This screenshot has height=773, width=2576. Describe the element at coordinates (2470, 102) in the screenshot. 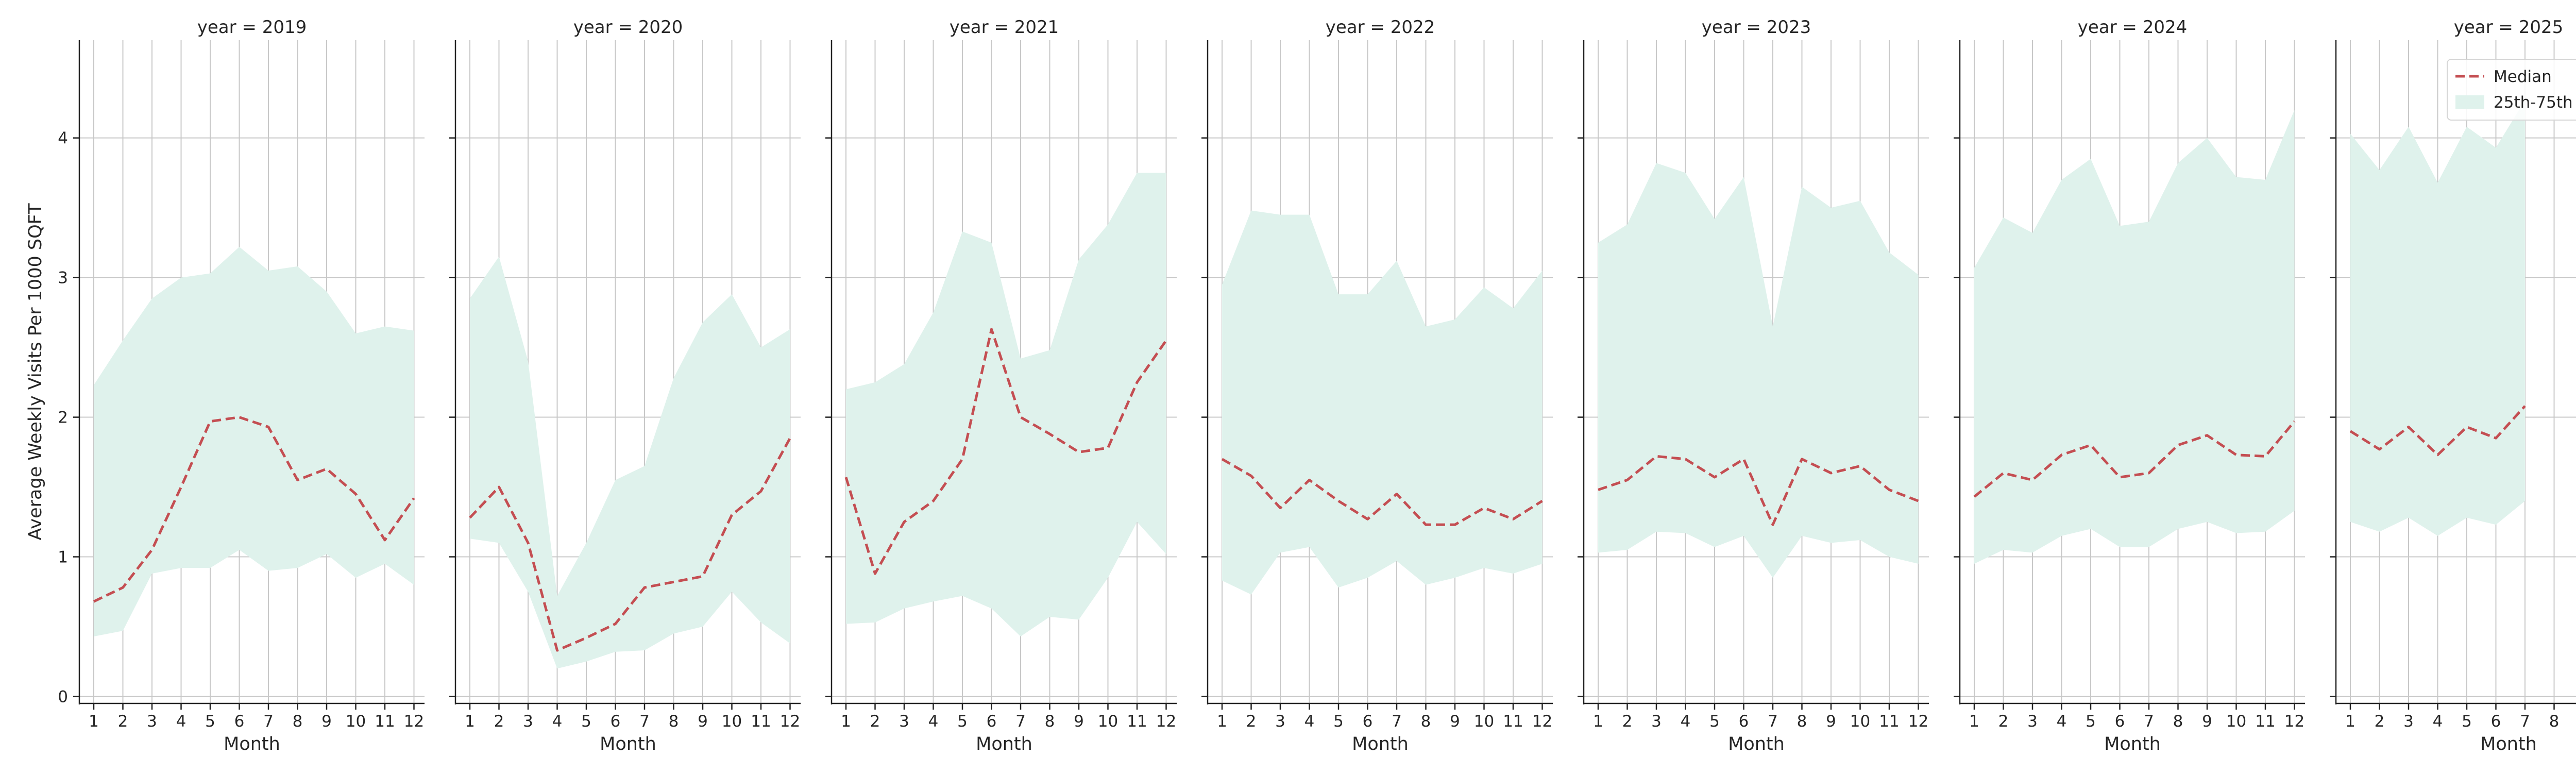

I see `legend-band-swatch` at that location.